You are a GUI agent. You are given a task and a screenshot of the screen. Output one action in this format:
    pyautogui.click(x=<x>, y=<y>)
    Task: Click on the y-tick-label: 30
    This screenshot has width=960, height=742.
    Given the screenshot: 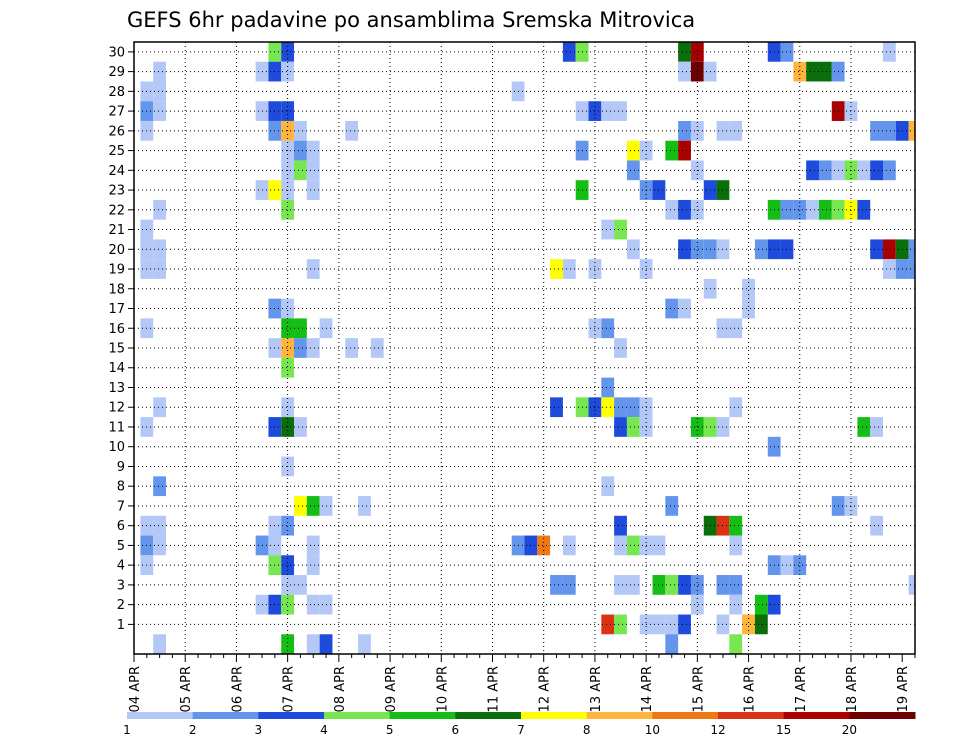 What is the action you would take?
    pyautogui.click(x=116, y=52)
    